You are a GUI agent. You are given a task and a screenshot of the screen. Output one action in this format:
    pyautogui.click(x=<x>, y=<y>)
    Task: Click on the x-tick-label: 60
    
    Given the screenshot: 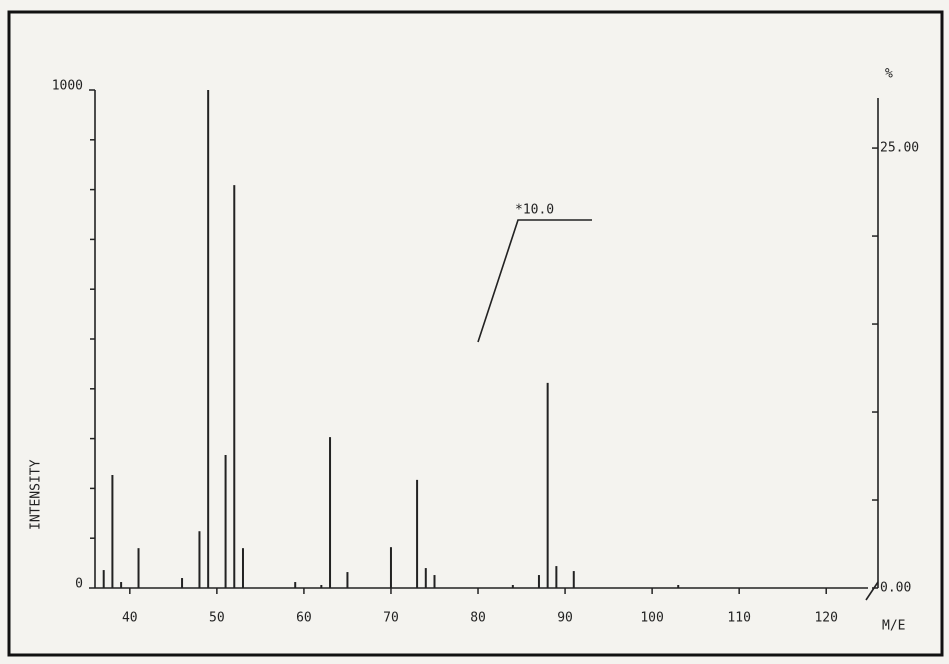 What is the action you would take?
    pyautogui.click(x=304, y=618)
    